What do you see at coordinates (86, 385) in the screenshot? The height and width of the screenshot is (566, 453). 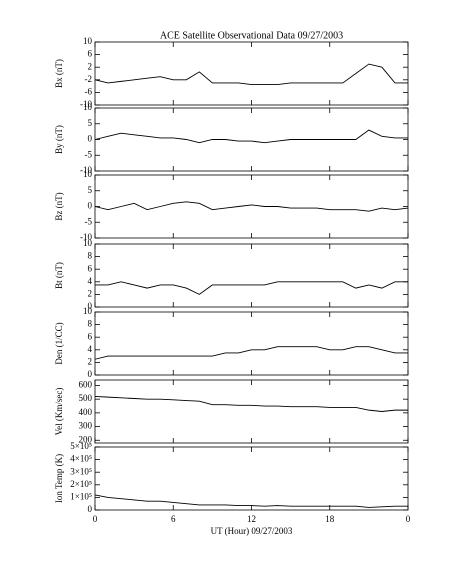 I see `y-tick-label: 600` at bounding box center [86, 385].